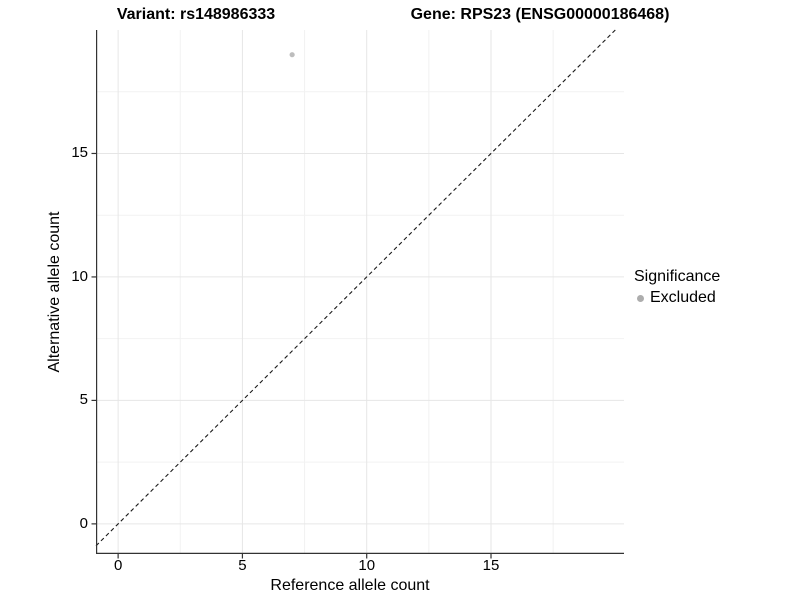 The width and height of the screenshot is (800, 600). What do you see at coordinates (54, 292) in the screenshot?
I see `y-axis-title: Alternative allele count` at bounding box center [54, 292].